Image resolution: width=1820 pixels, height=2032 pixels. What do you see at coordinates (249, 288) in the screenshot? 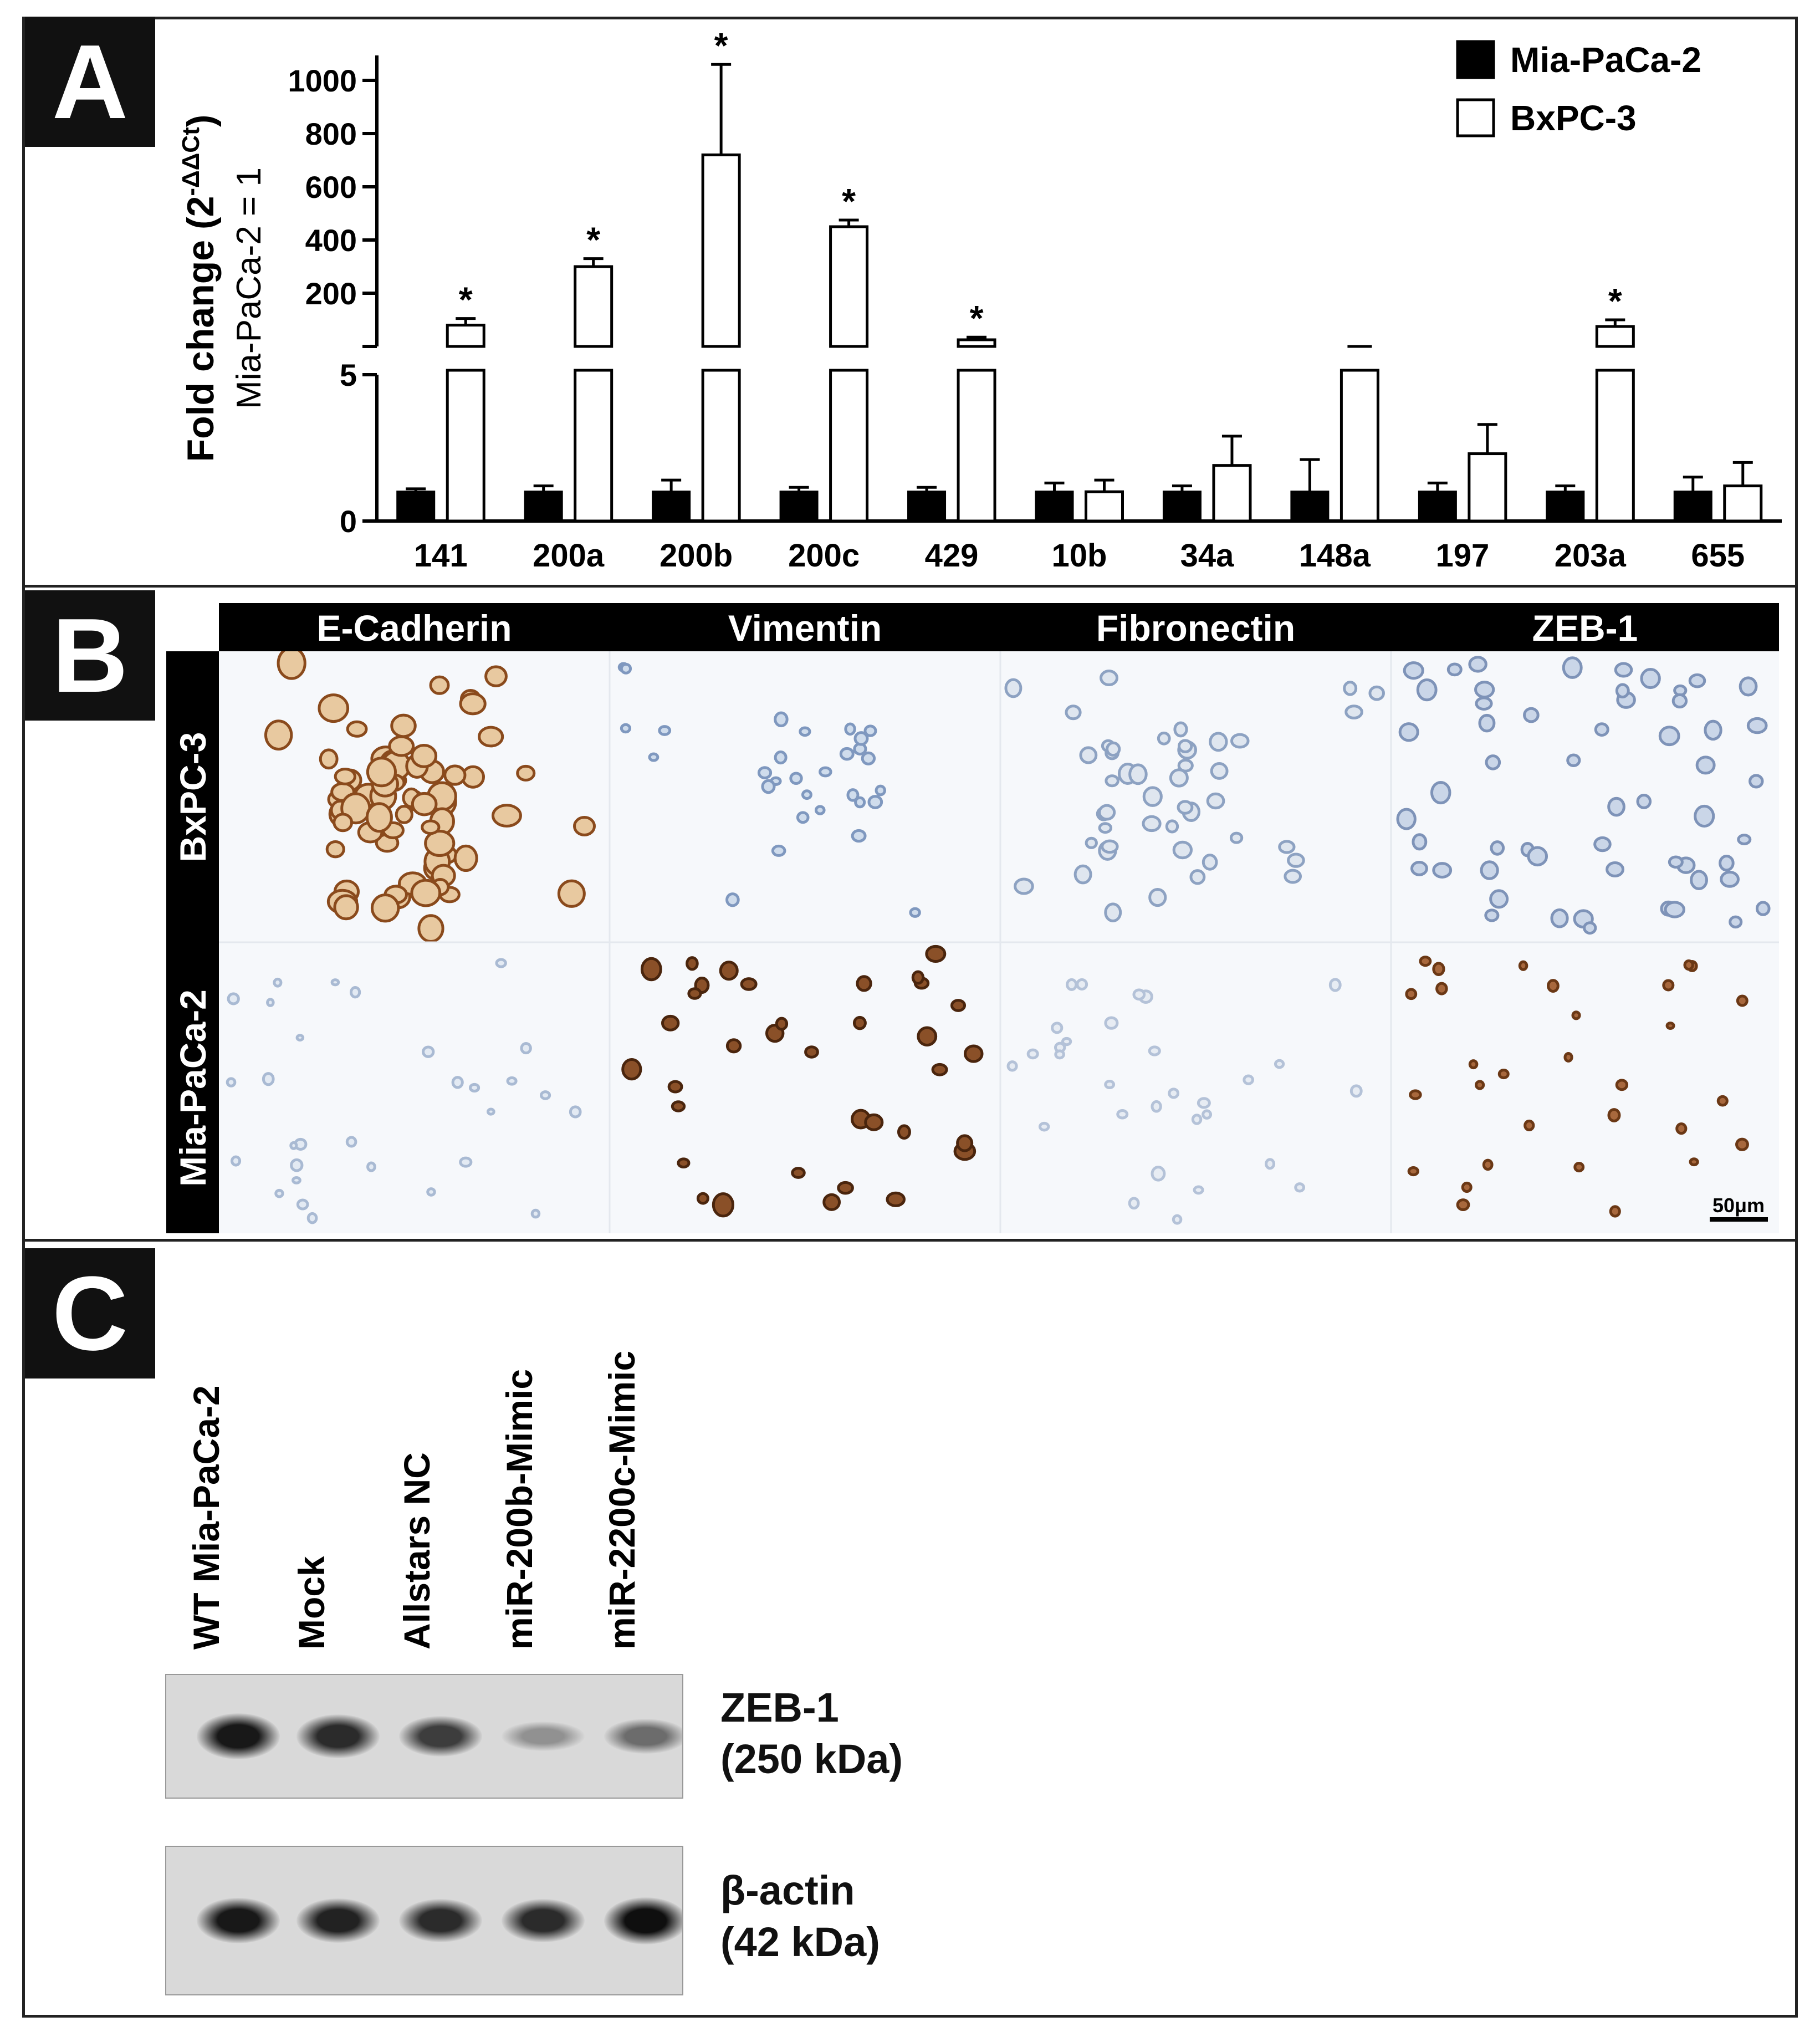
I see `y-axis-sublabel: Mia-PaCa-2 = 1` at bounding box center [249, 288].